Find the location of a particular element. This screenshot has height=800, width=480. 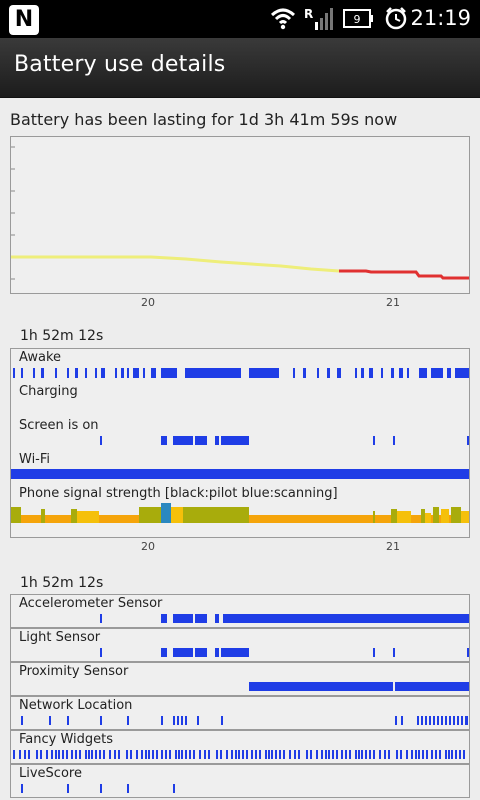

clock: 21:19 is located at coordinates (440, 18).